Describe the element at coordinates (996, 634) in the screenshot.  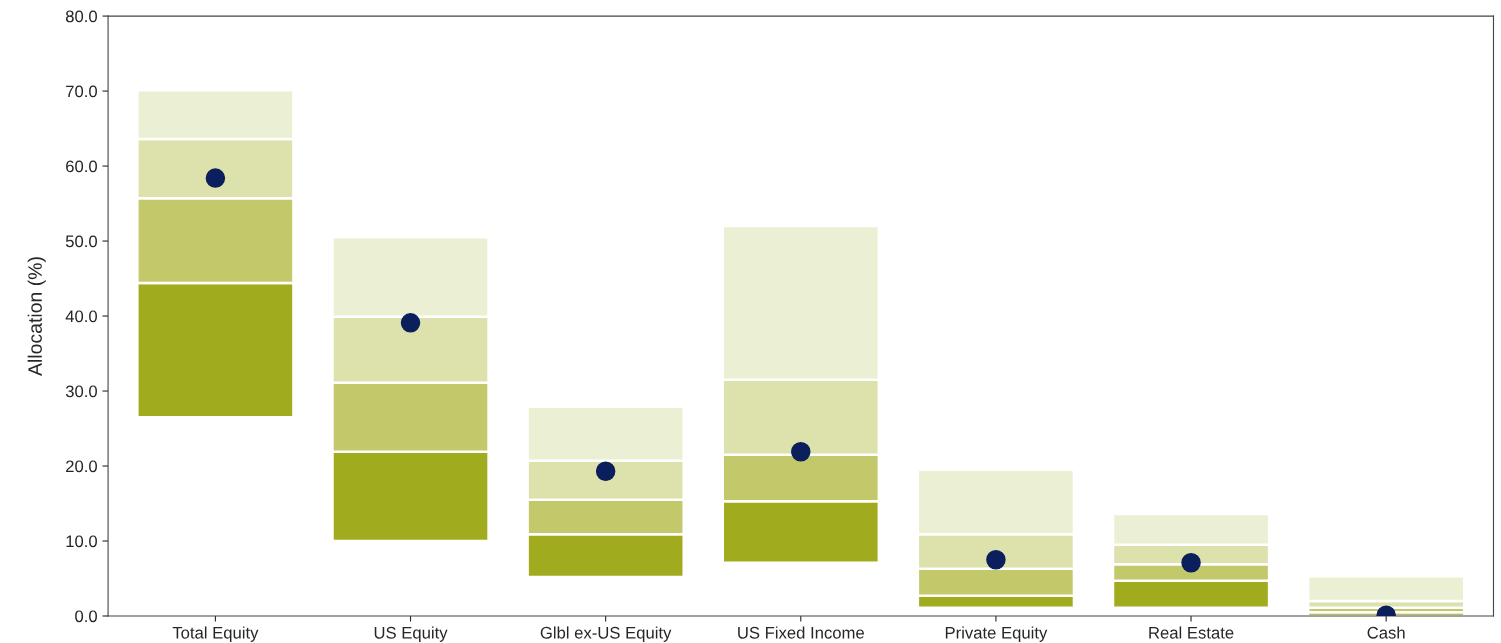
I see `x-tick-label: Private Equity` at that location.